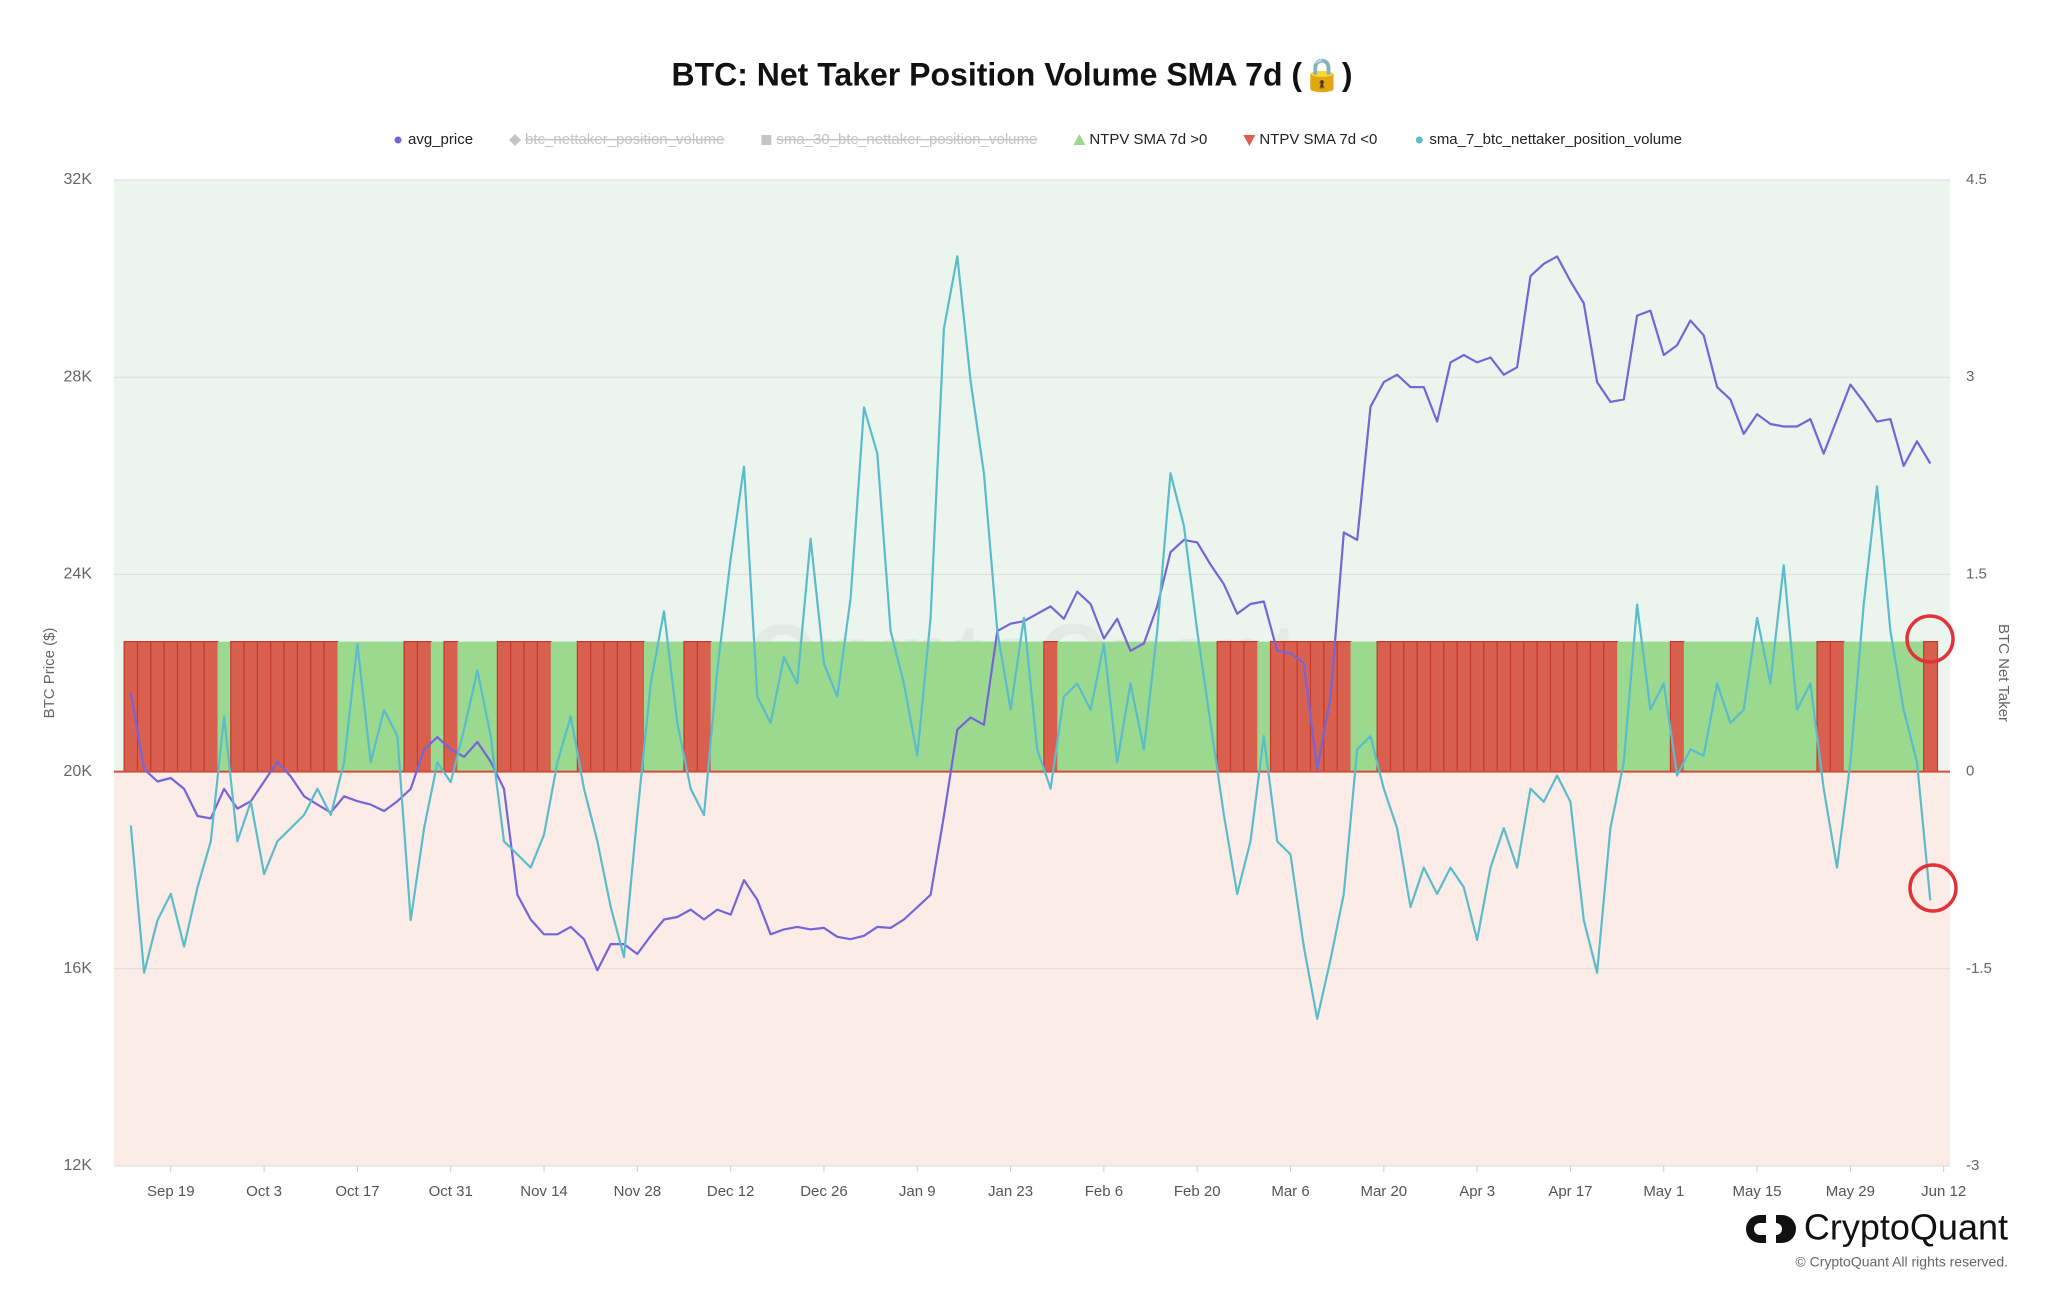 The height and width of the screenshot is (1290, 2048). What do you see at coordinates (731, 1191) in the screenshot?
I see `x-tick-label: Dec 12` at bounding box center [731, 1191].